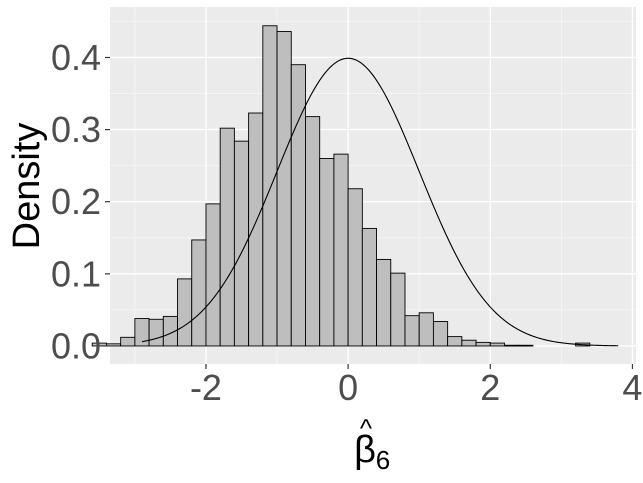 The image size is (643, 483). Describe the element at coordinates (632, 387) in the screenshot. I see `x-tick-label: 4` at that location.